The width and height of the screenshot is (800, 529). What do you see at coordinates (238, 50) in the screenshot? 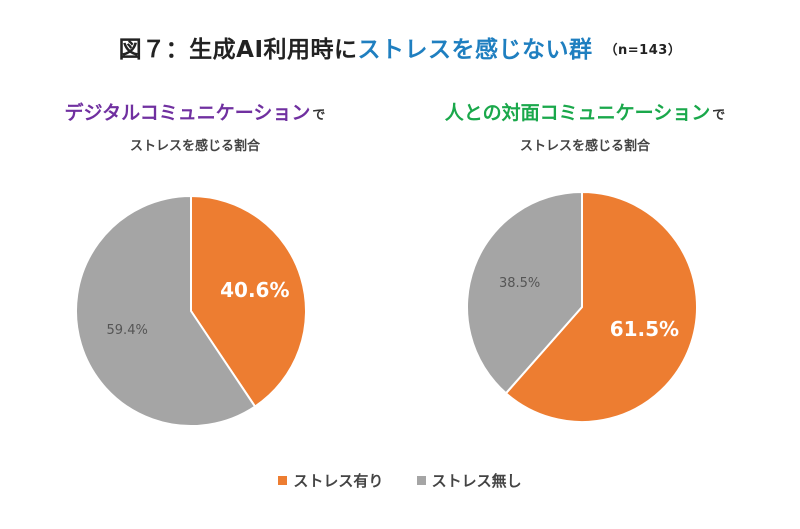
I see `title-prefix: 図７：生成AI利用時に` at bounding box center [238, 50].